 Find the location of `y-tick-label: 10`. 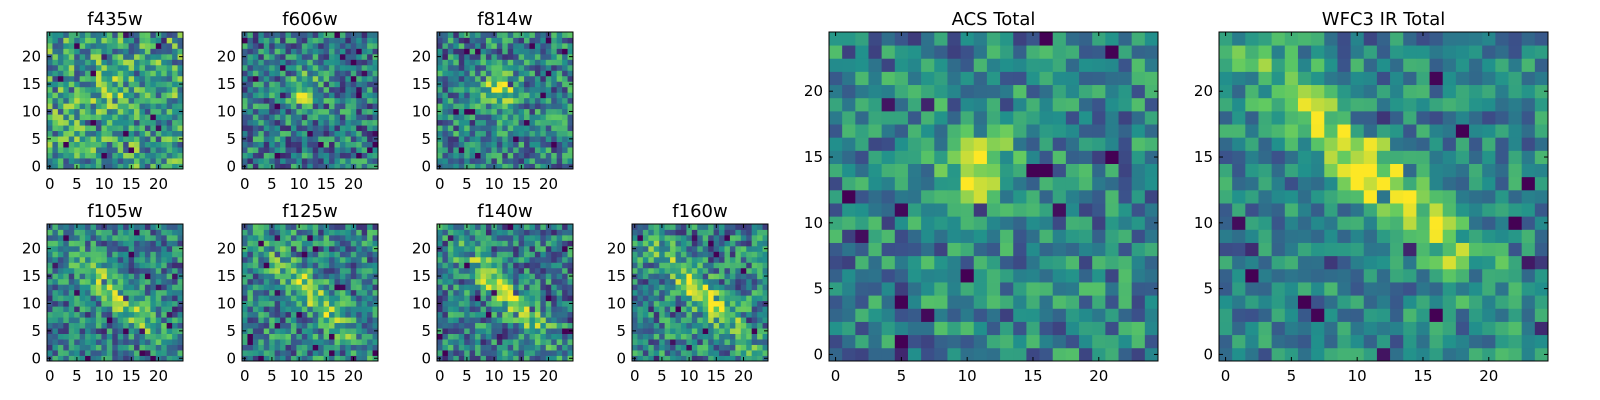

y-tick-label: 10 is located at coordinates (31, 303).